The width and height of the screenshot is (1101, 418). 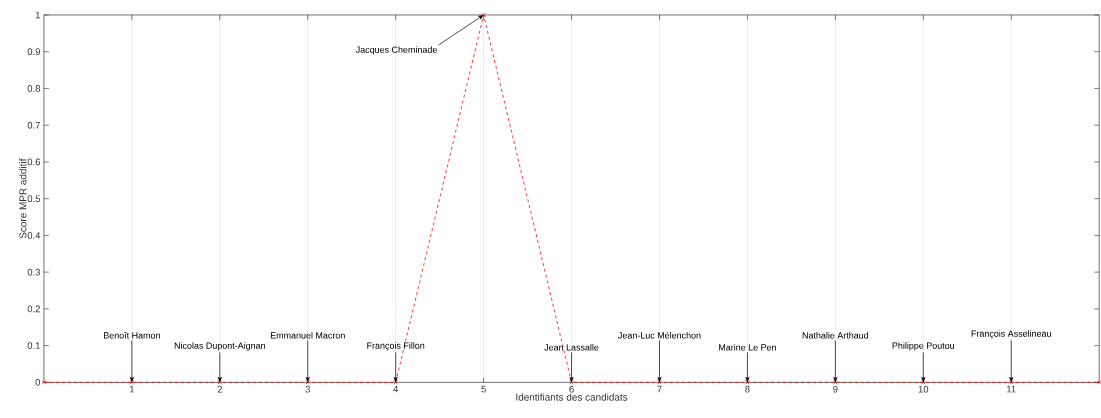 I want to click on annotation: Nicolas Dupont-Aignan, so click(x=219, y=346).